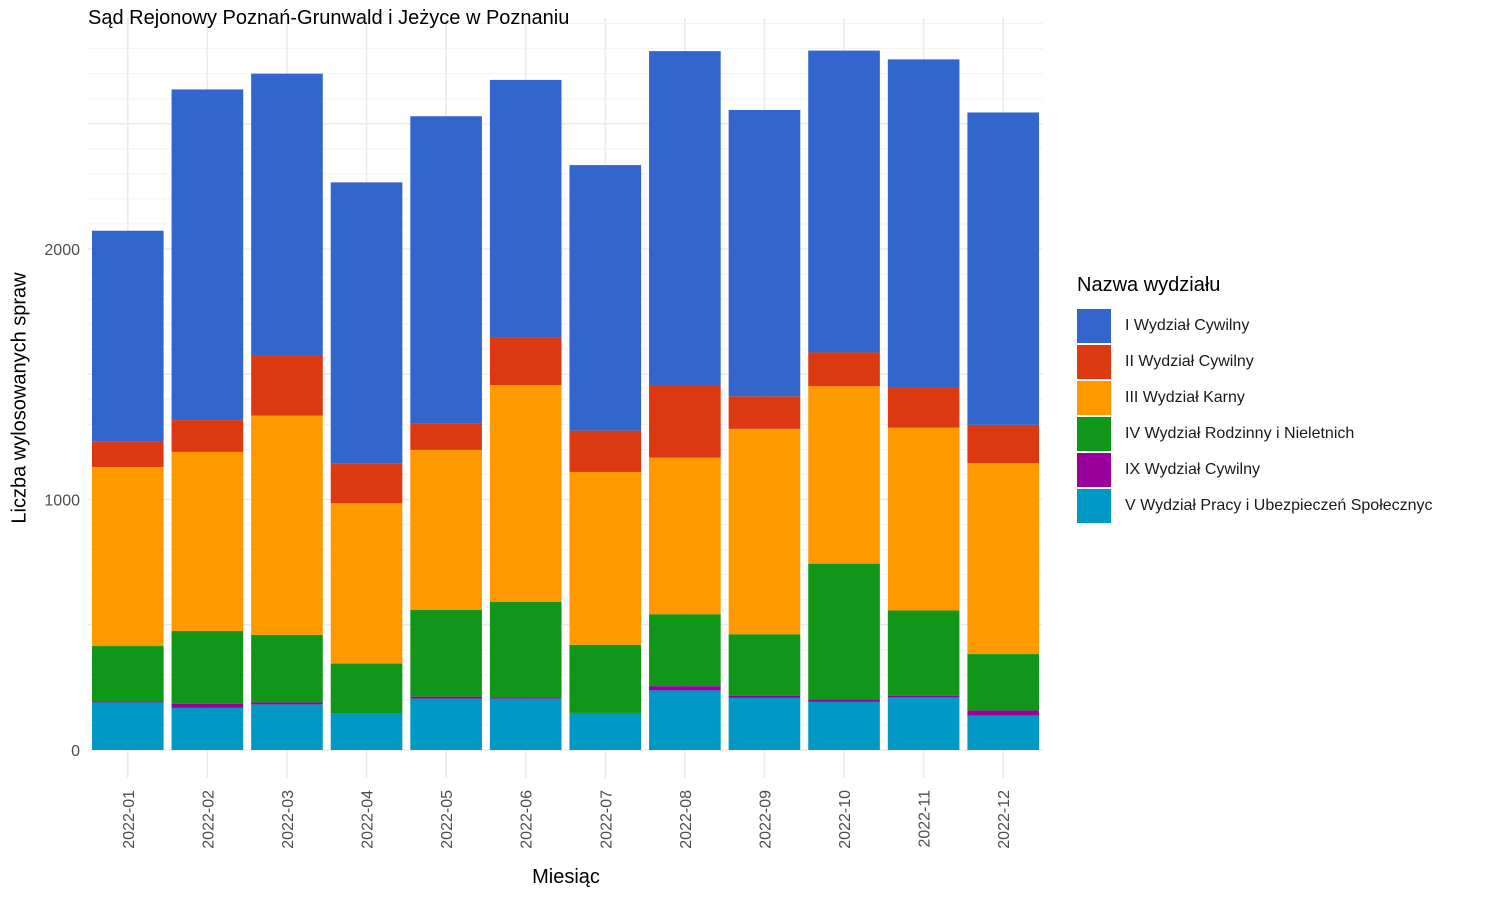 This screenshot has height=900, width=1500. I want to click on x-tick: 2022-02, so click(208, 819).